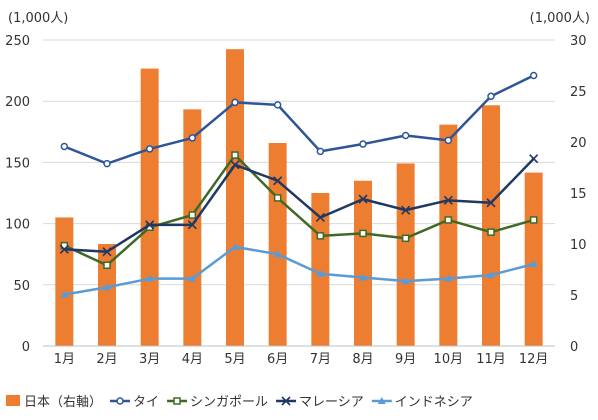  I want to click on left-axis-unit: (1,000人), so click(38, 18).